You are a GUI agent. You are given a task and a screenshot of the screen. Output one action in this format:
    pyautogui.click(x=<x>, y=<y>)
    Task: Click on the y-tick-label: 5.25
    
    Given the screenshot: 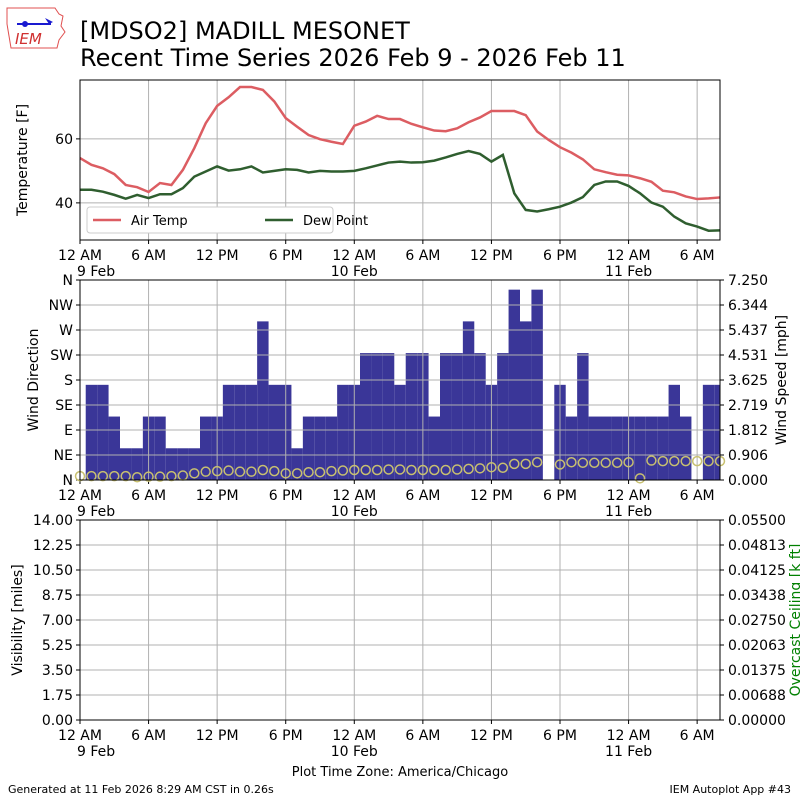 What is the action you would take?
    pyautogui.click(x=57, y=646)
    